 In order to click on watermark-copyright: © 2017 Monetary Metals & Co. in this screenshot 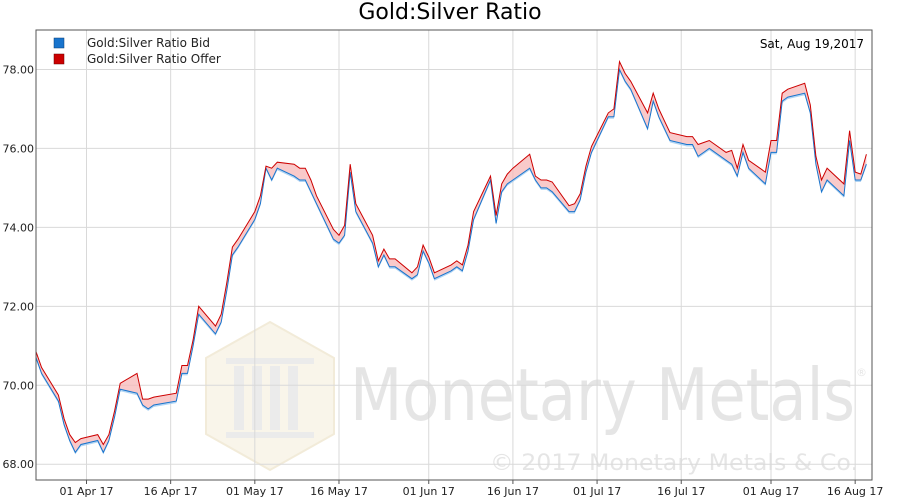, I will do `click(674, 463)`.